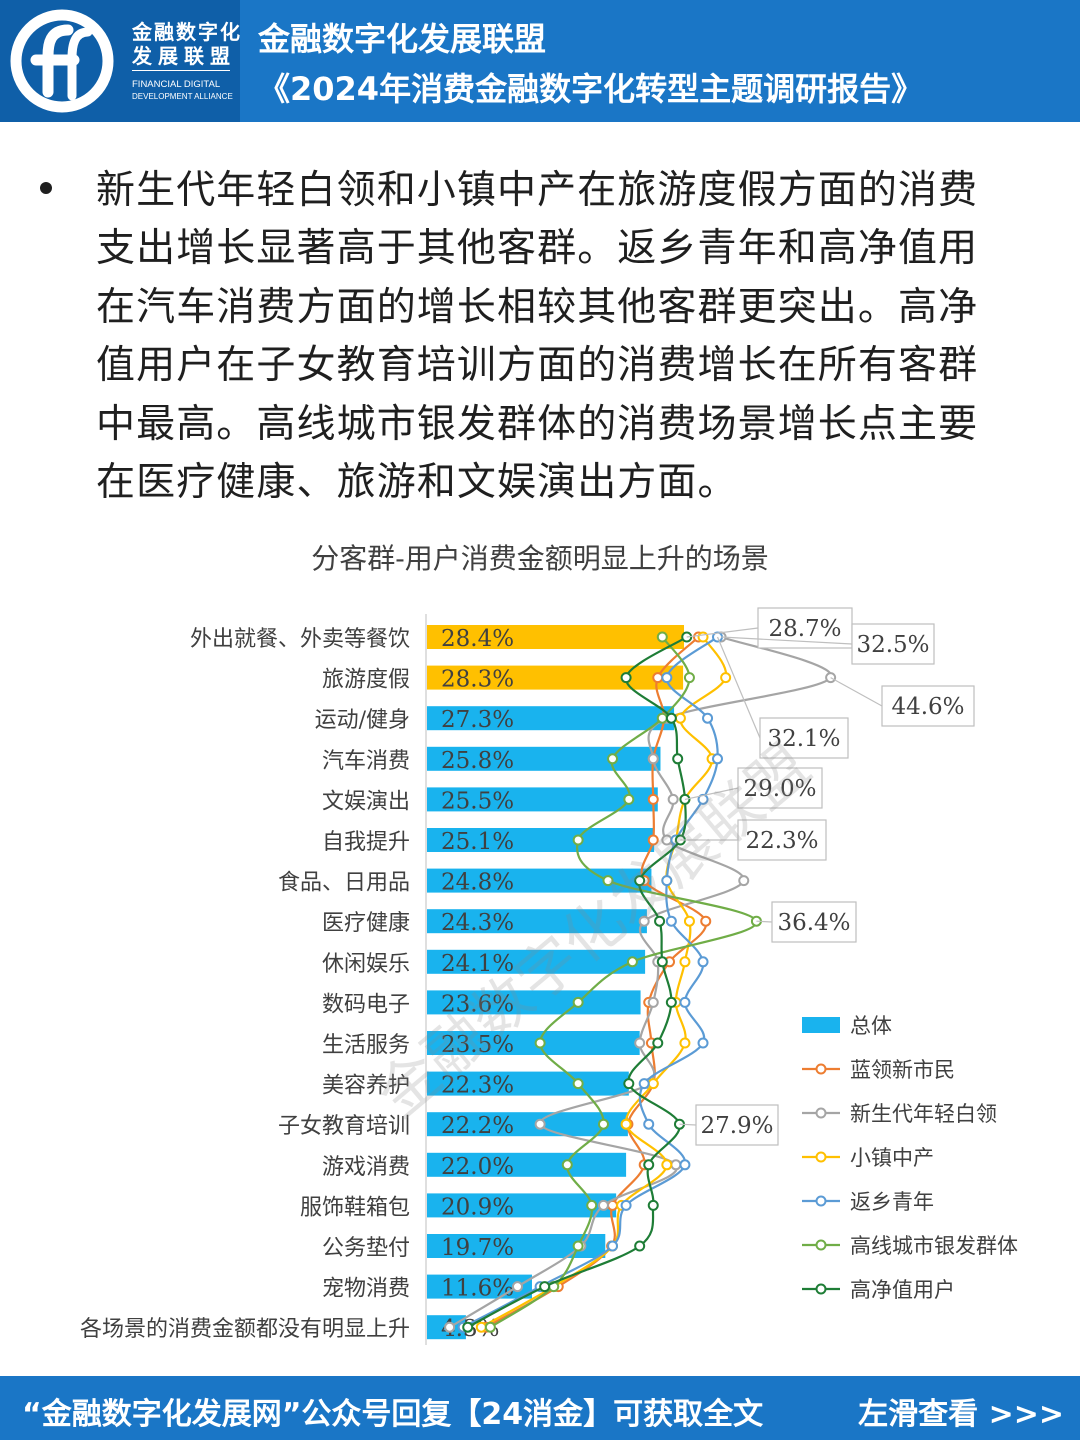 The height and width of the screenshot is (1440, 1080). I want to click on legend-label: 新生代年轻白领, so click(923, 1114).